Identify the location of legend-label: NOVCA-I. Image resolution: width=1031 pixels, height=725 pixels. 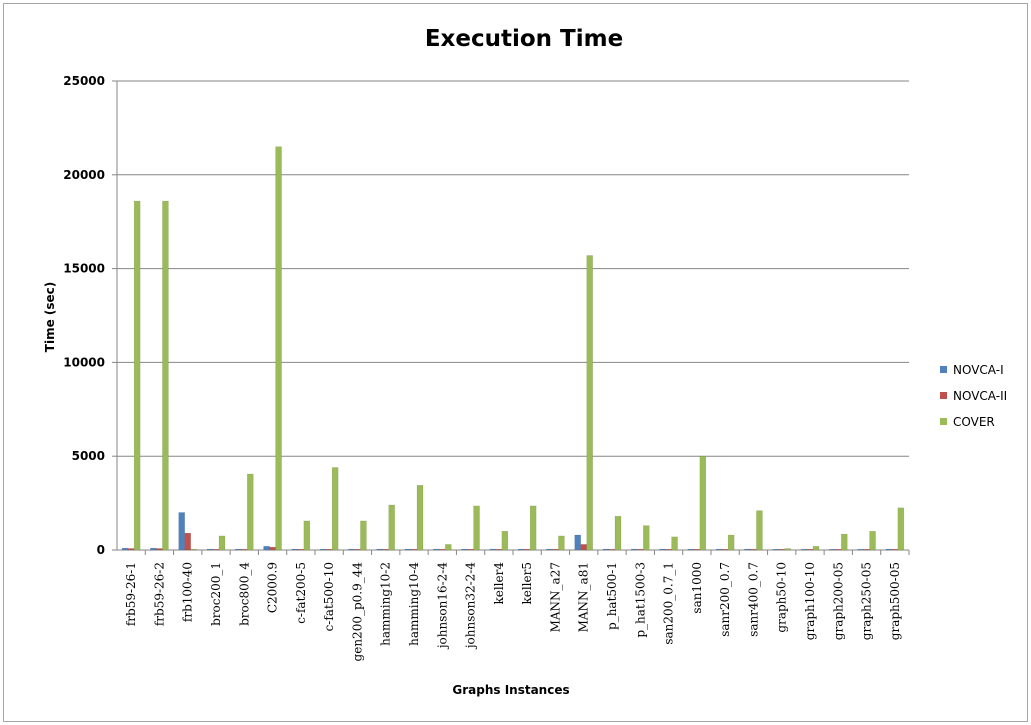
(978, 370).